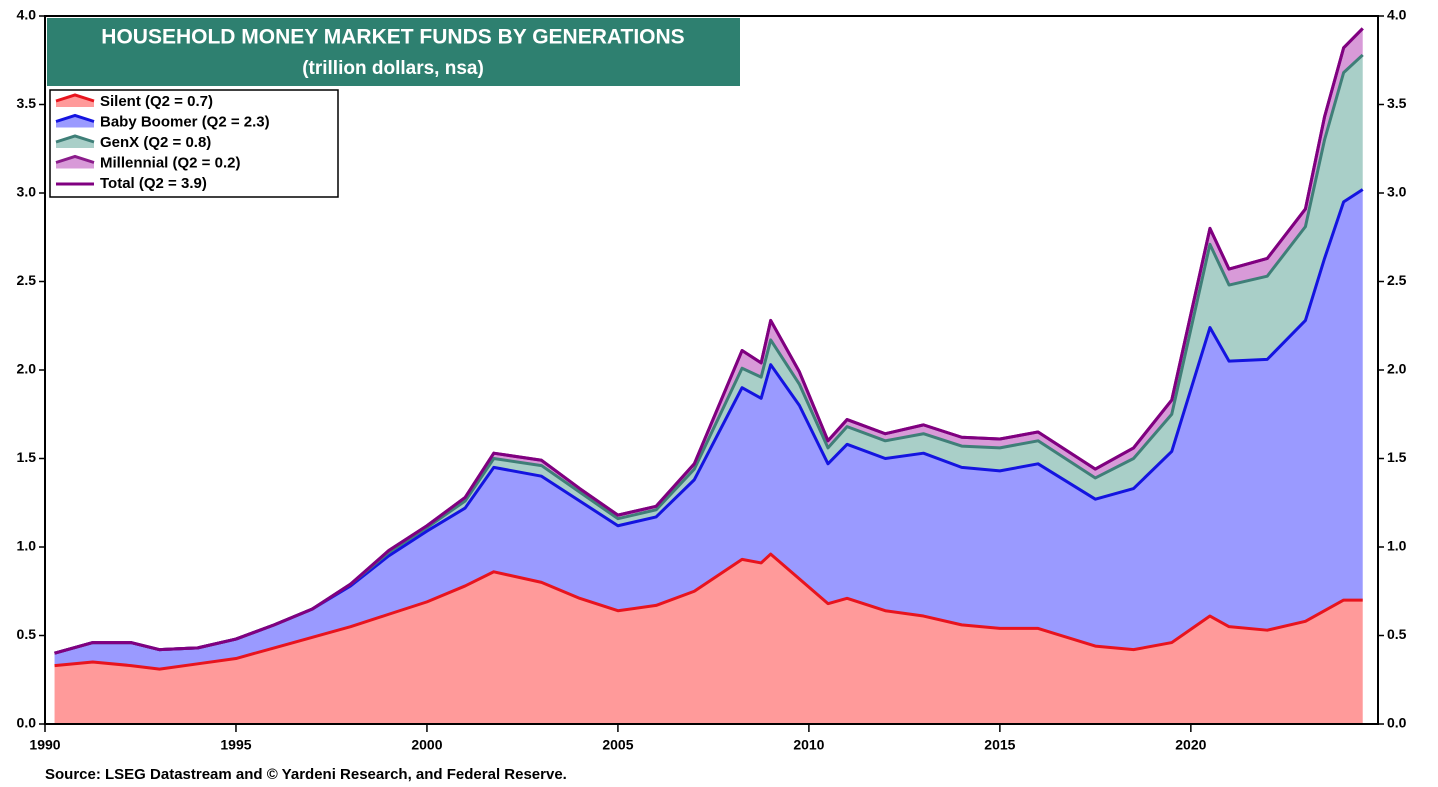  Describe the element at coordinates (426, 745) in the screenshot. I see `x-tick-label: 2000` at that location.